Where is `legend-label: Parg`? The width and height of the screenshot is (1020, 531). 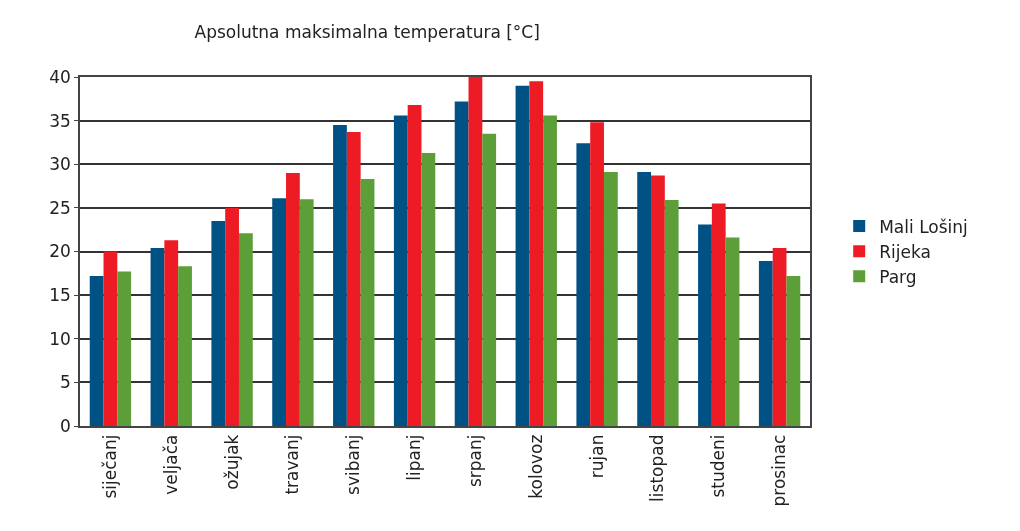 legend-label: Parg is located at coordinates (898, 276).